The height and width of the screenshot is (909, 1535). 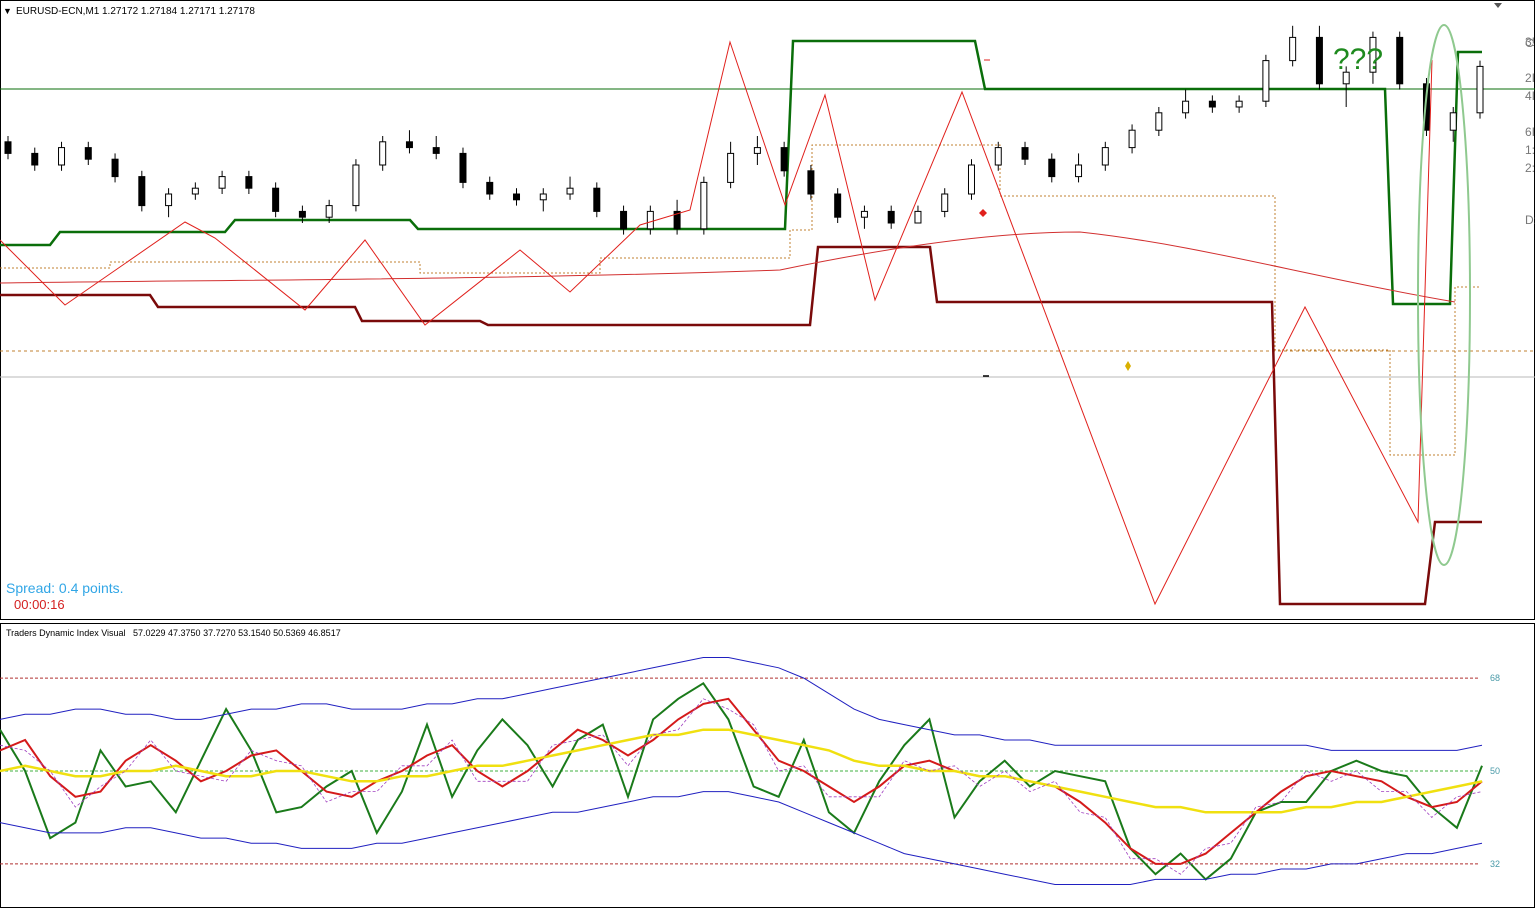 I want to click on indicator-title: Traders Dynamic Index Visual, so click(x=66, y=633).